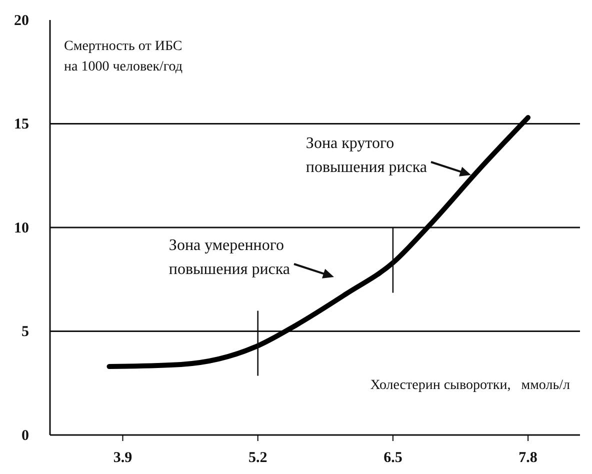 This screenshot has width=592, height=474. I want to click on x-axis-title: Холестерин сыворотки, ммоль/л, so click(470, 385).